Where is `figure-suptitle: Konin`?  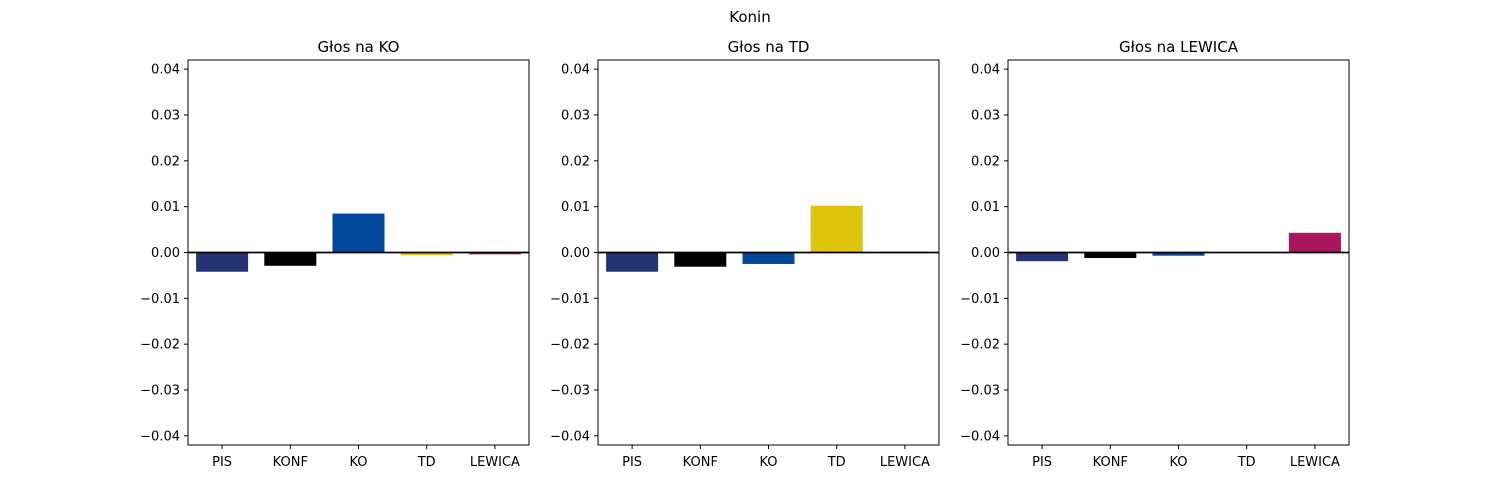
figure-suptitle: Konin is located at coordinates (749, 17).